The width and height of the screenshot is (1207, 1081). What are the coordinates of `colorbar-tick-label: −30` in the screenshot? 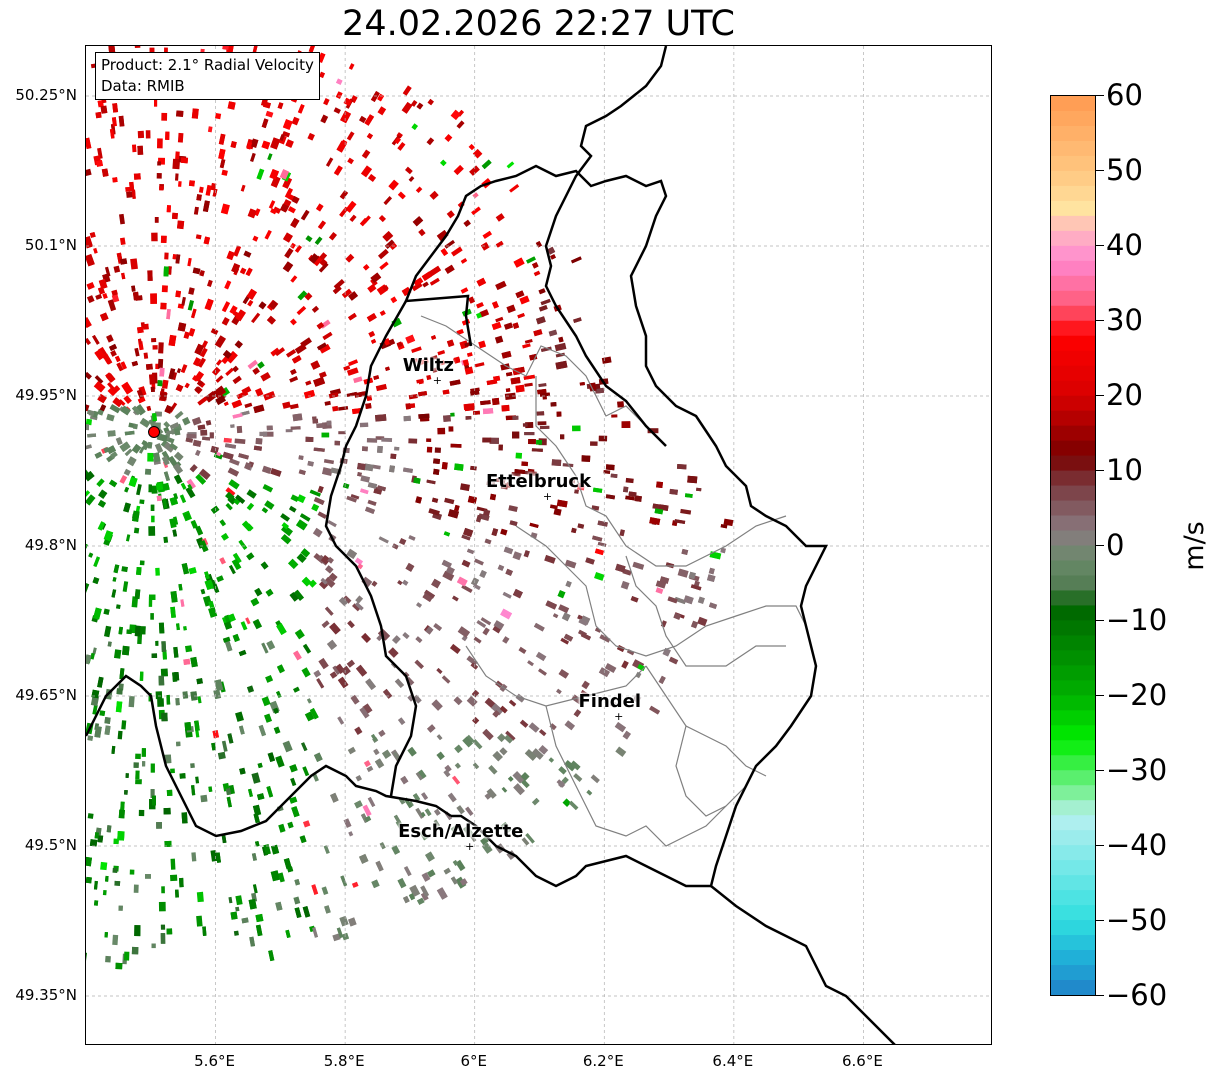 It's located at (1137, 770).